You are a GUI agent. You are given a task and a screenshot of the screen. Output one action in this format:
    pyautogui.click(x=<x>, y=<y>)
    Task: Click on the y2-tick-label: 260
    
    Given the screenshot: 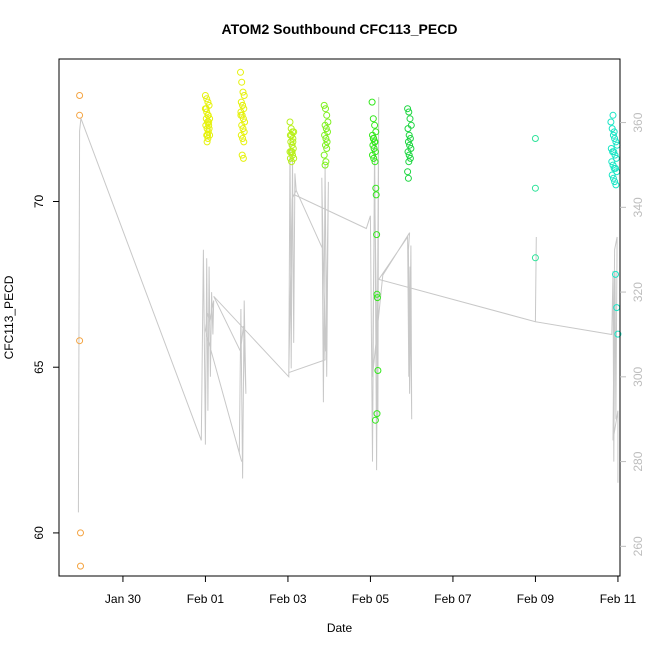 What is the action you would take?
    pyautogui.click(x=638, y=546)
    